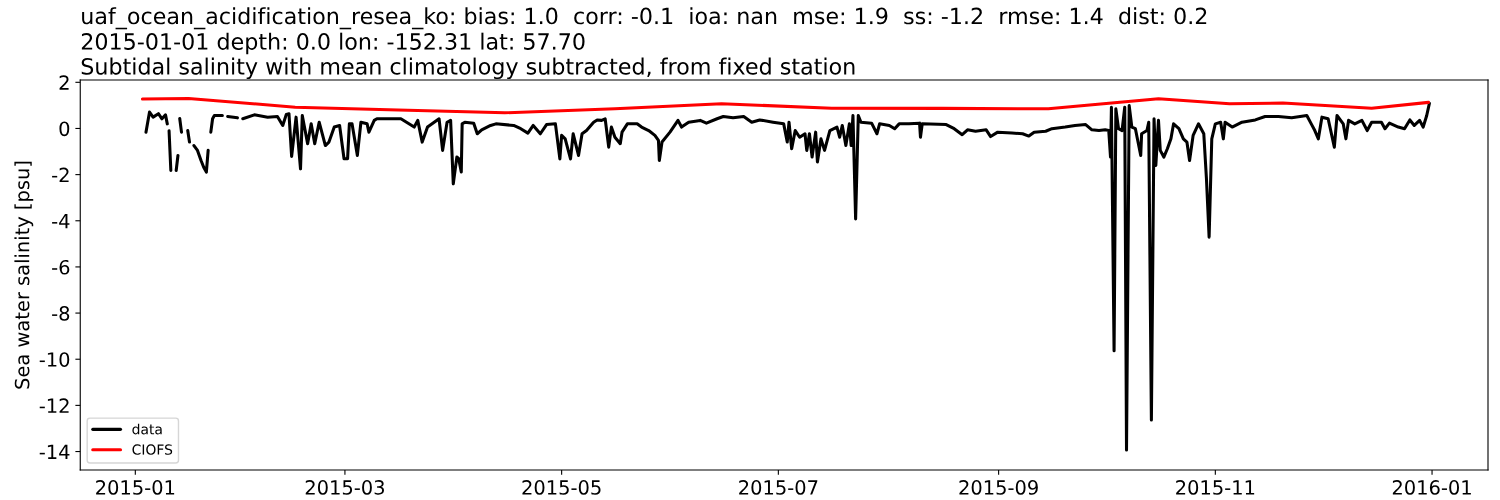  What do you see at coordinates (1431, 487) in the screenshot?
I see `x-tick-label: 2016-01` at bounding box center [1431, 487].